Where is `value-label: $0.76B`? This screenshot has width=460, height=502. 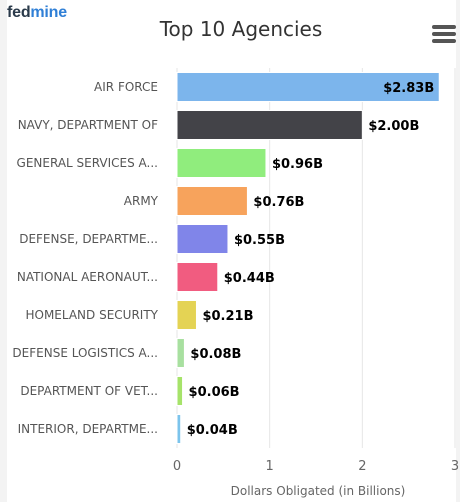
value-label: $0.76B is located at coordinates (278, 202).